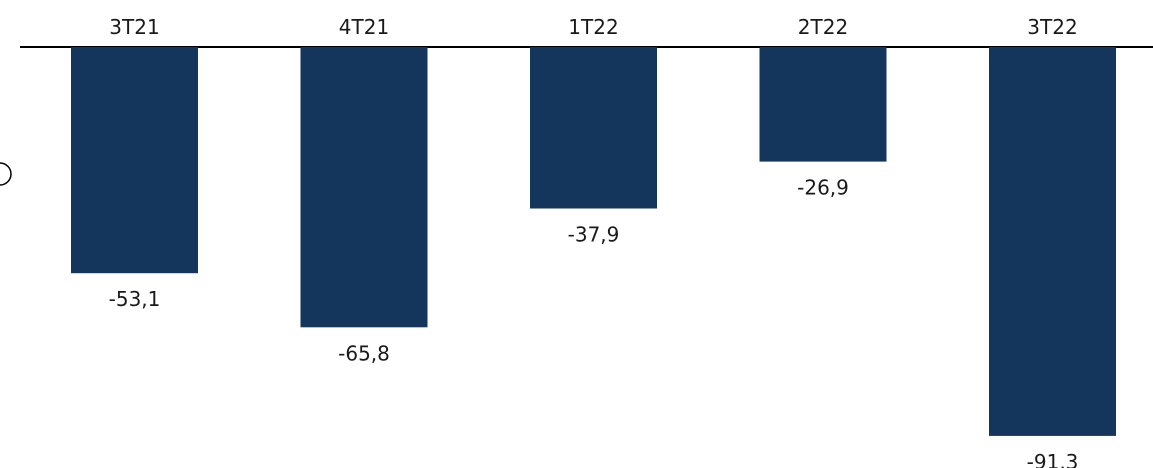  I want to click on bar-3T21, so click(134, 160).